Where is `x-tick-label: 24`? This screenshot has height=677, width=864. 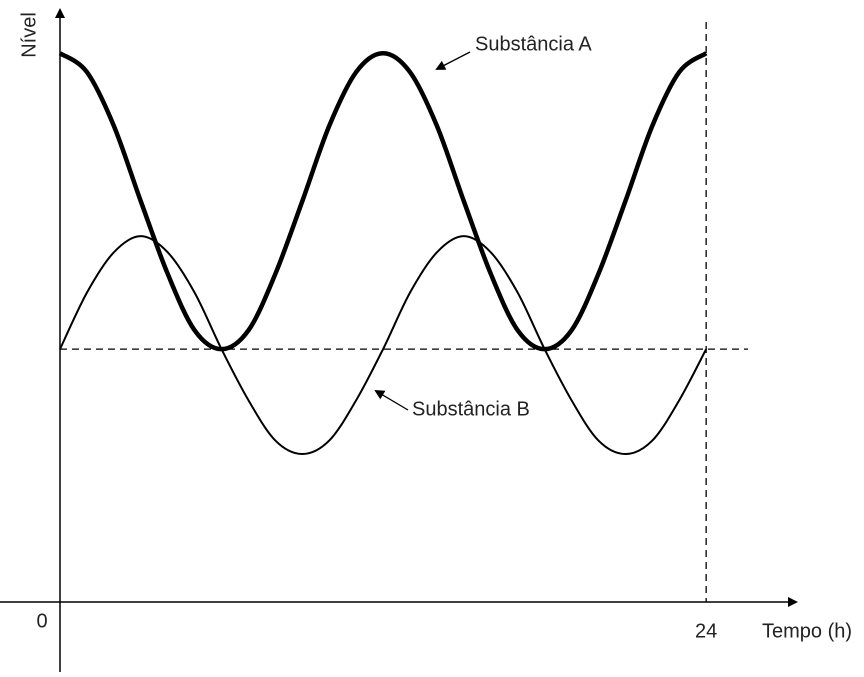
x-tick-label: 24 is located at coordinates (706, 631).